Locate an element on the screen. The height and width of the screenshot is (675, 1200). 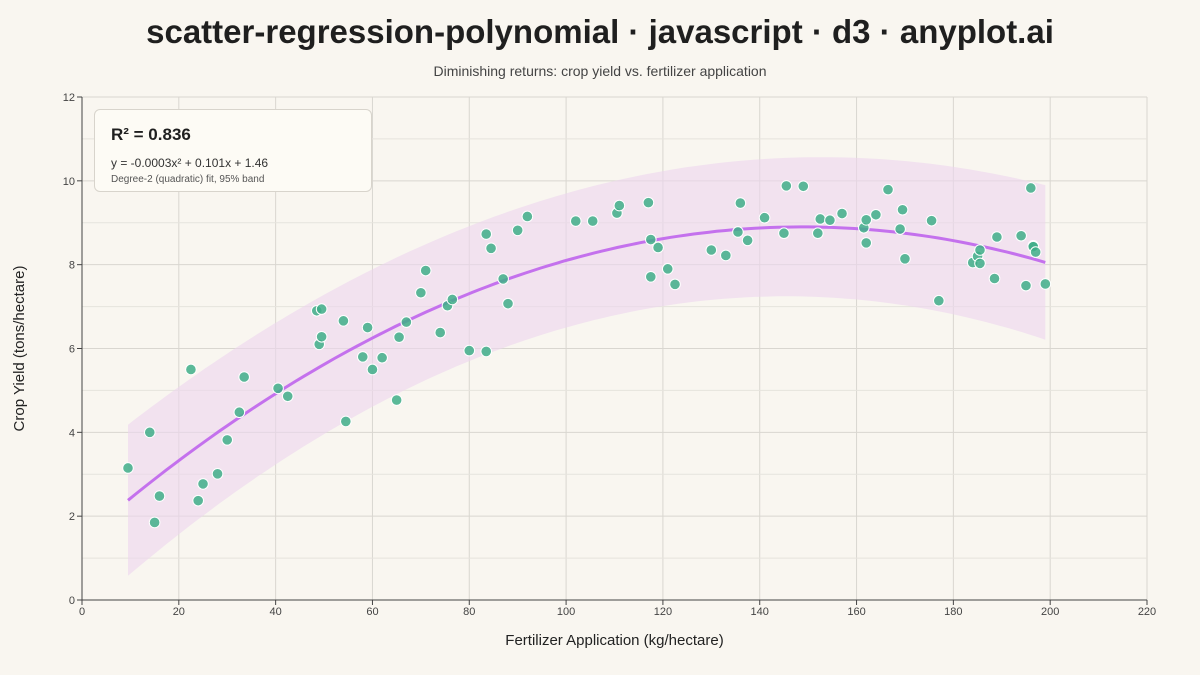
r-squared-value: R² = 0.836 is located at coordinates (151, 134).